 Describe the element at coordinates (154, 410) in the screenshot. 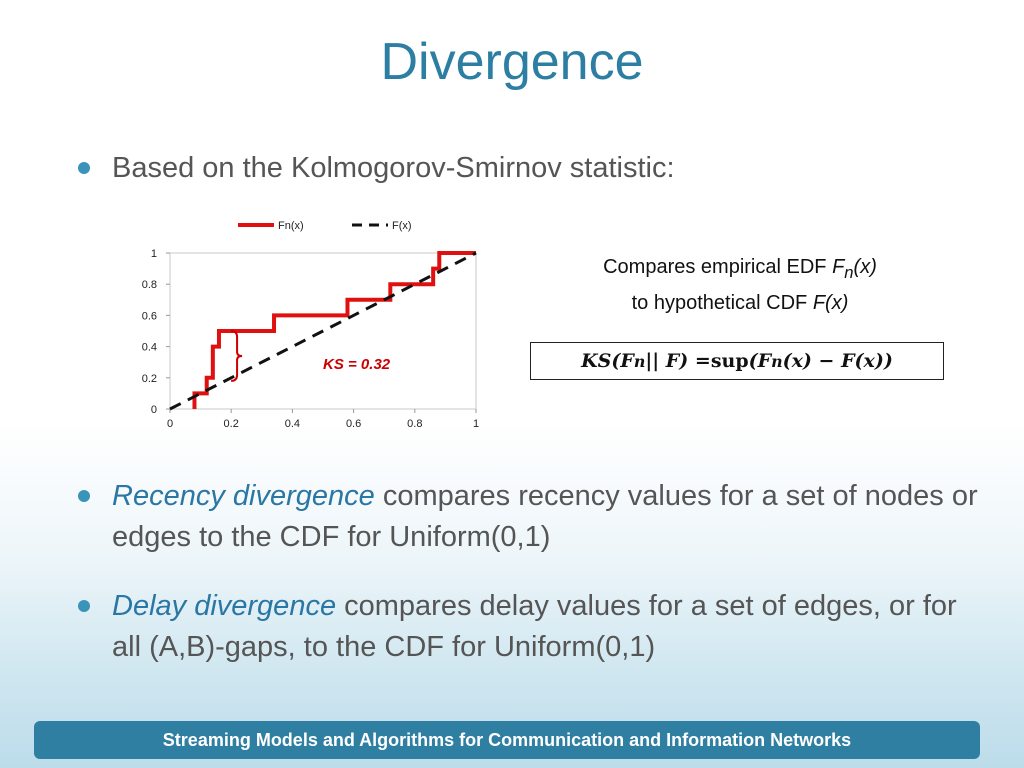

I see `y-tick-label: 0` at that location.